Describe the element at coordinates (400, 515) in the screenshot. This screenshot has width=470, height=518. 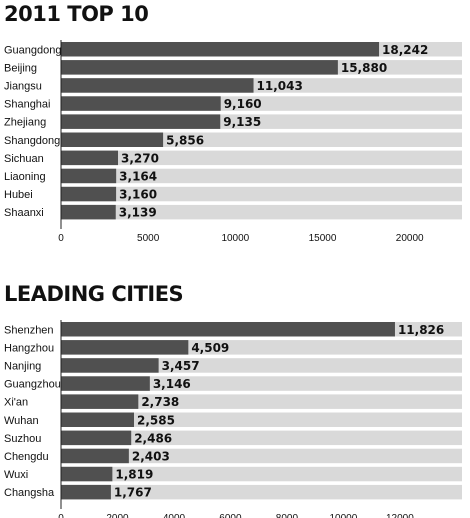
I see `x-tick-label: 12000` at that location.